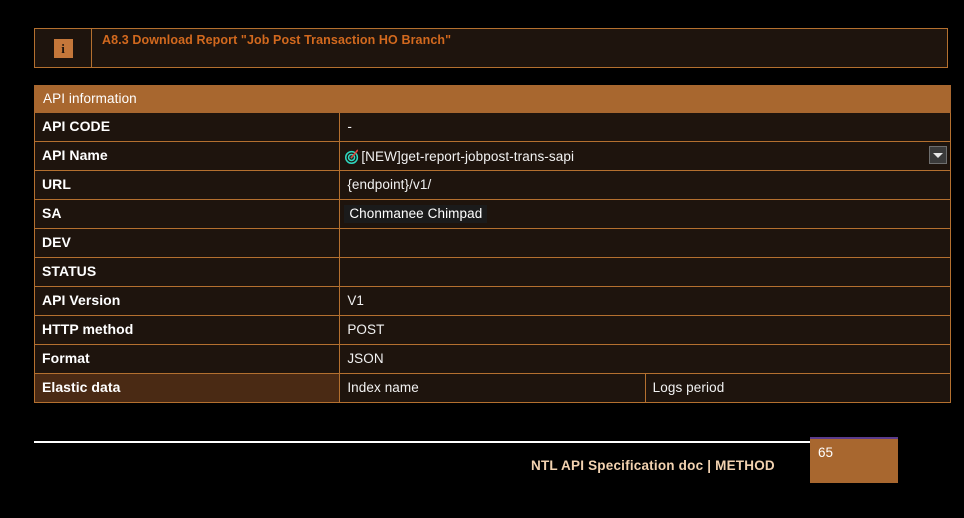  Describe the element at coordinates (389, 184) in the screenshot. I see `value-text: {endpoint}/v1/` at that location.